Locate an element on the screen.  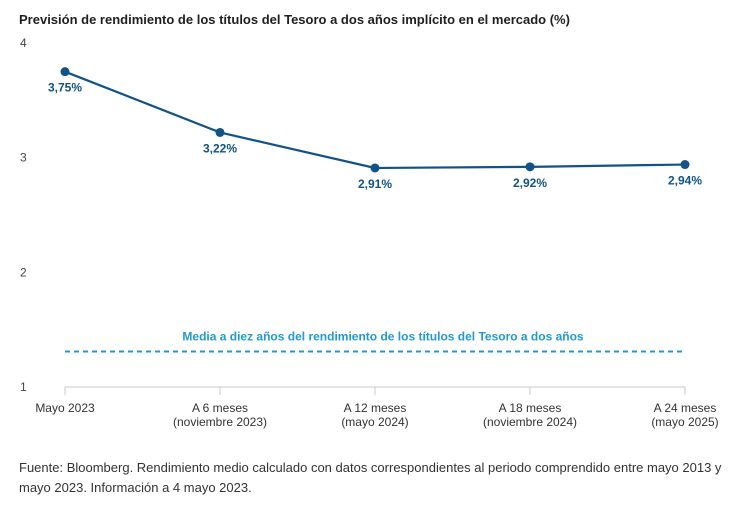
x-tick-label: Mayo 2023 is located at coordinates (65, 408).